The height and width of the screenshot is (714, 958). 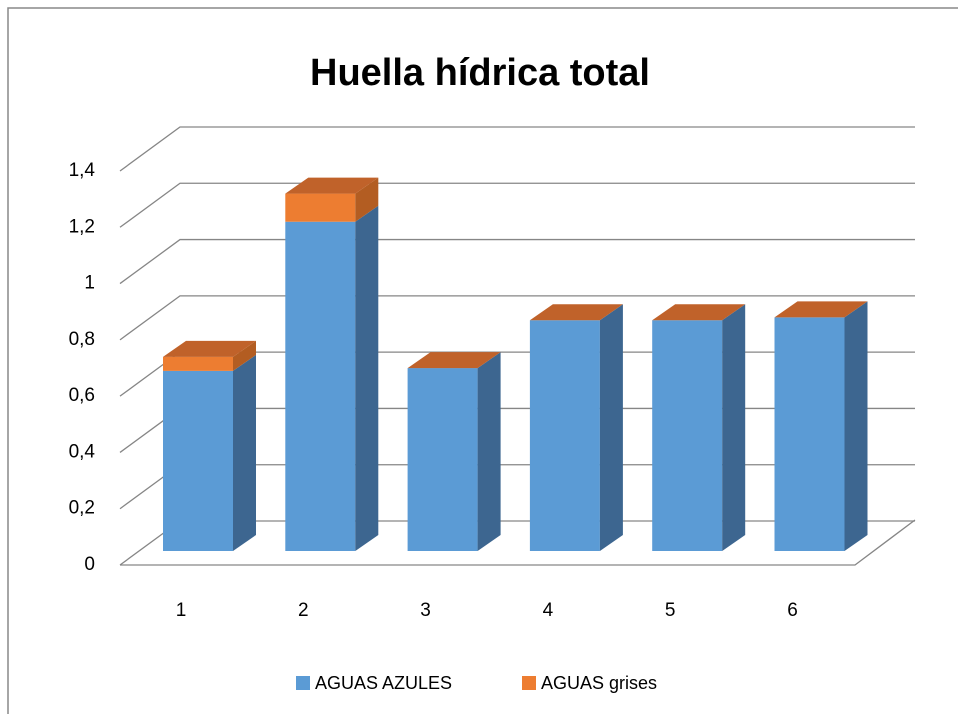 I want to click on y-tick-label: 0, so click(x=89, y=564).